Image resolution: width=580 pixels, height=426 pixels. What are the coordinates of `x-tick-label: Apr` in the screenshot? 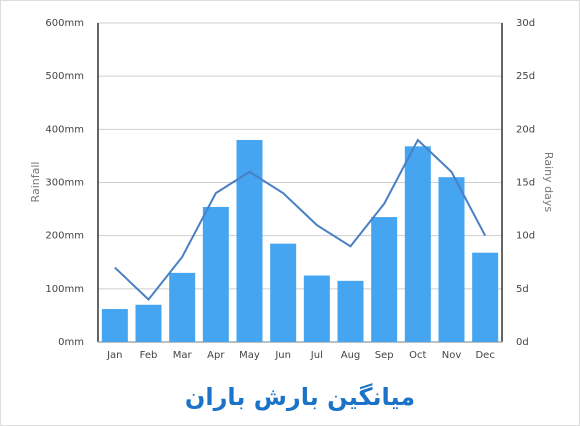 It's located at (216, 355).